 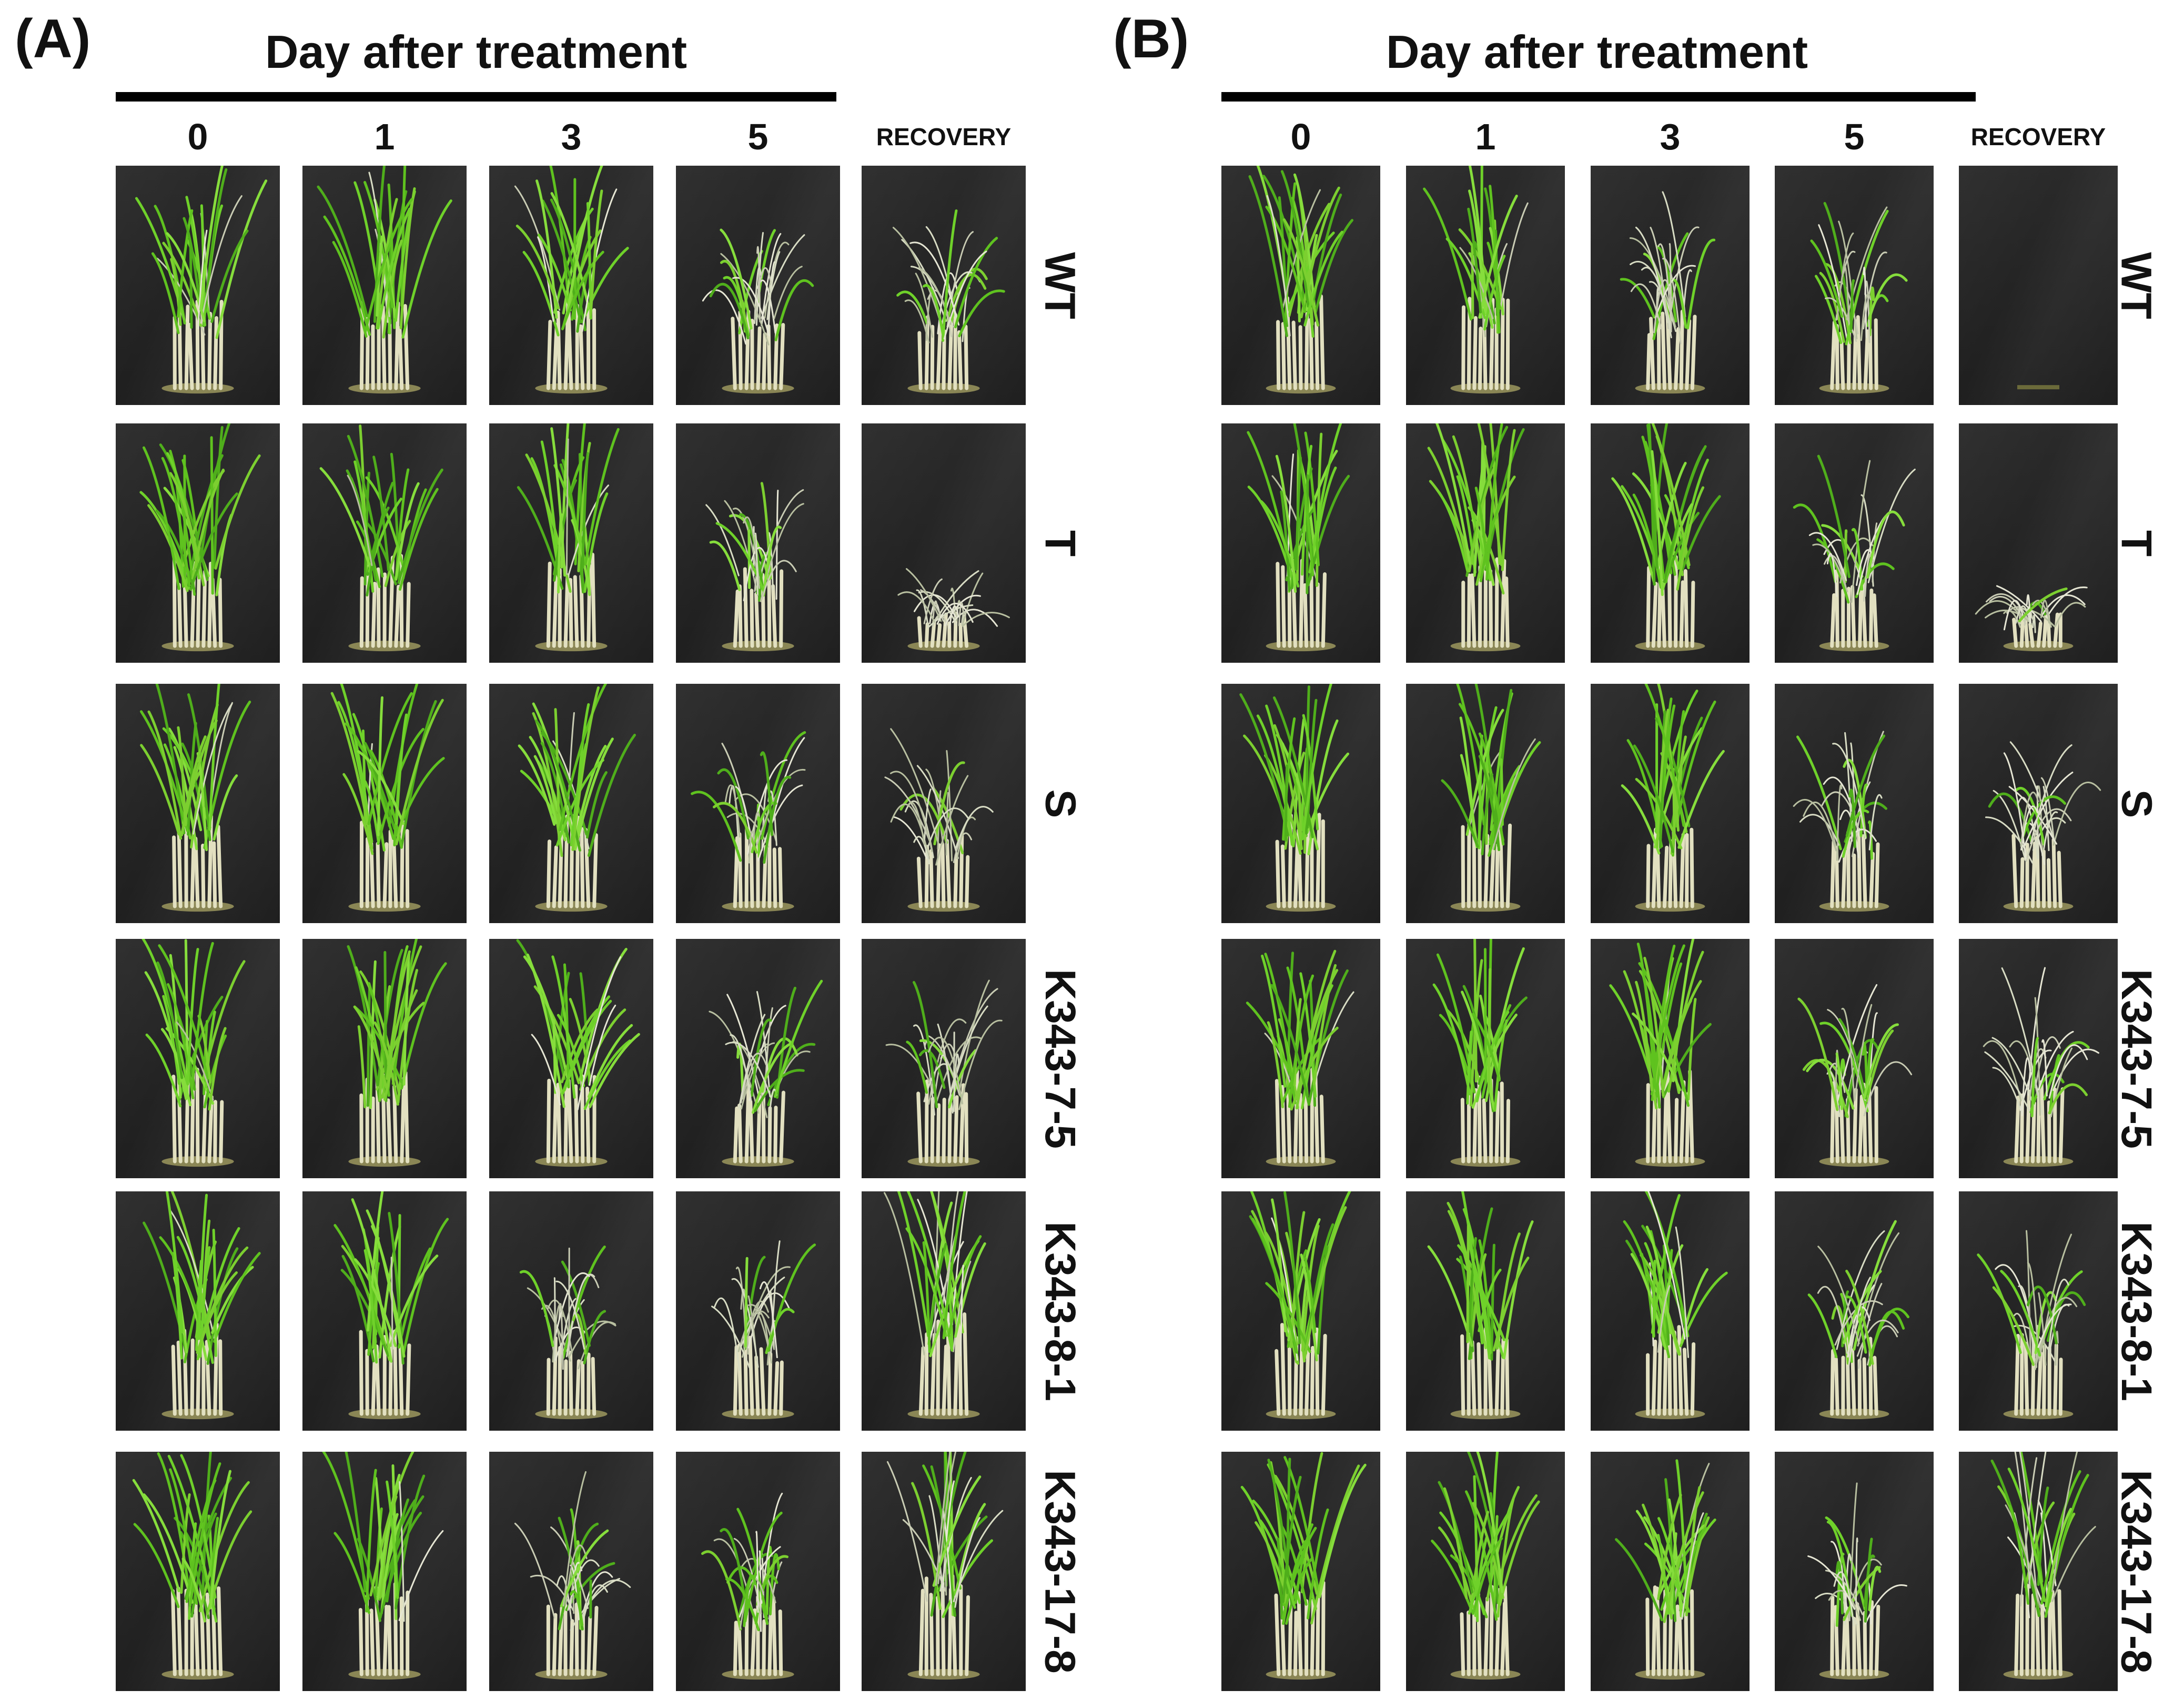 What do you see at coordinates (1060, 1311) in the screenshot?
I see `row-label: K343-8-1` at bounding box center [1060, 1311].